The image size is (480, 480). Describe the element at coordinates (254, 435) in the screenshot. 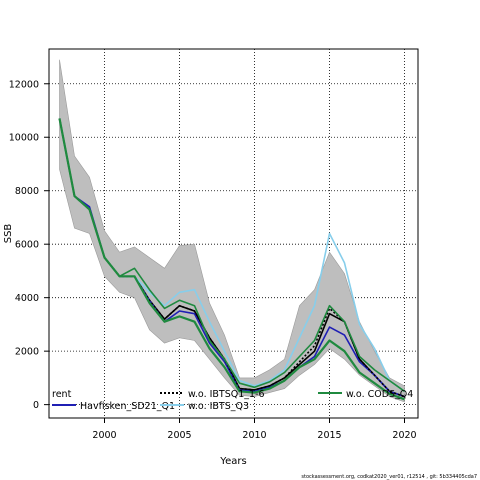

I see `x-tick-label: 2010` at that location.